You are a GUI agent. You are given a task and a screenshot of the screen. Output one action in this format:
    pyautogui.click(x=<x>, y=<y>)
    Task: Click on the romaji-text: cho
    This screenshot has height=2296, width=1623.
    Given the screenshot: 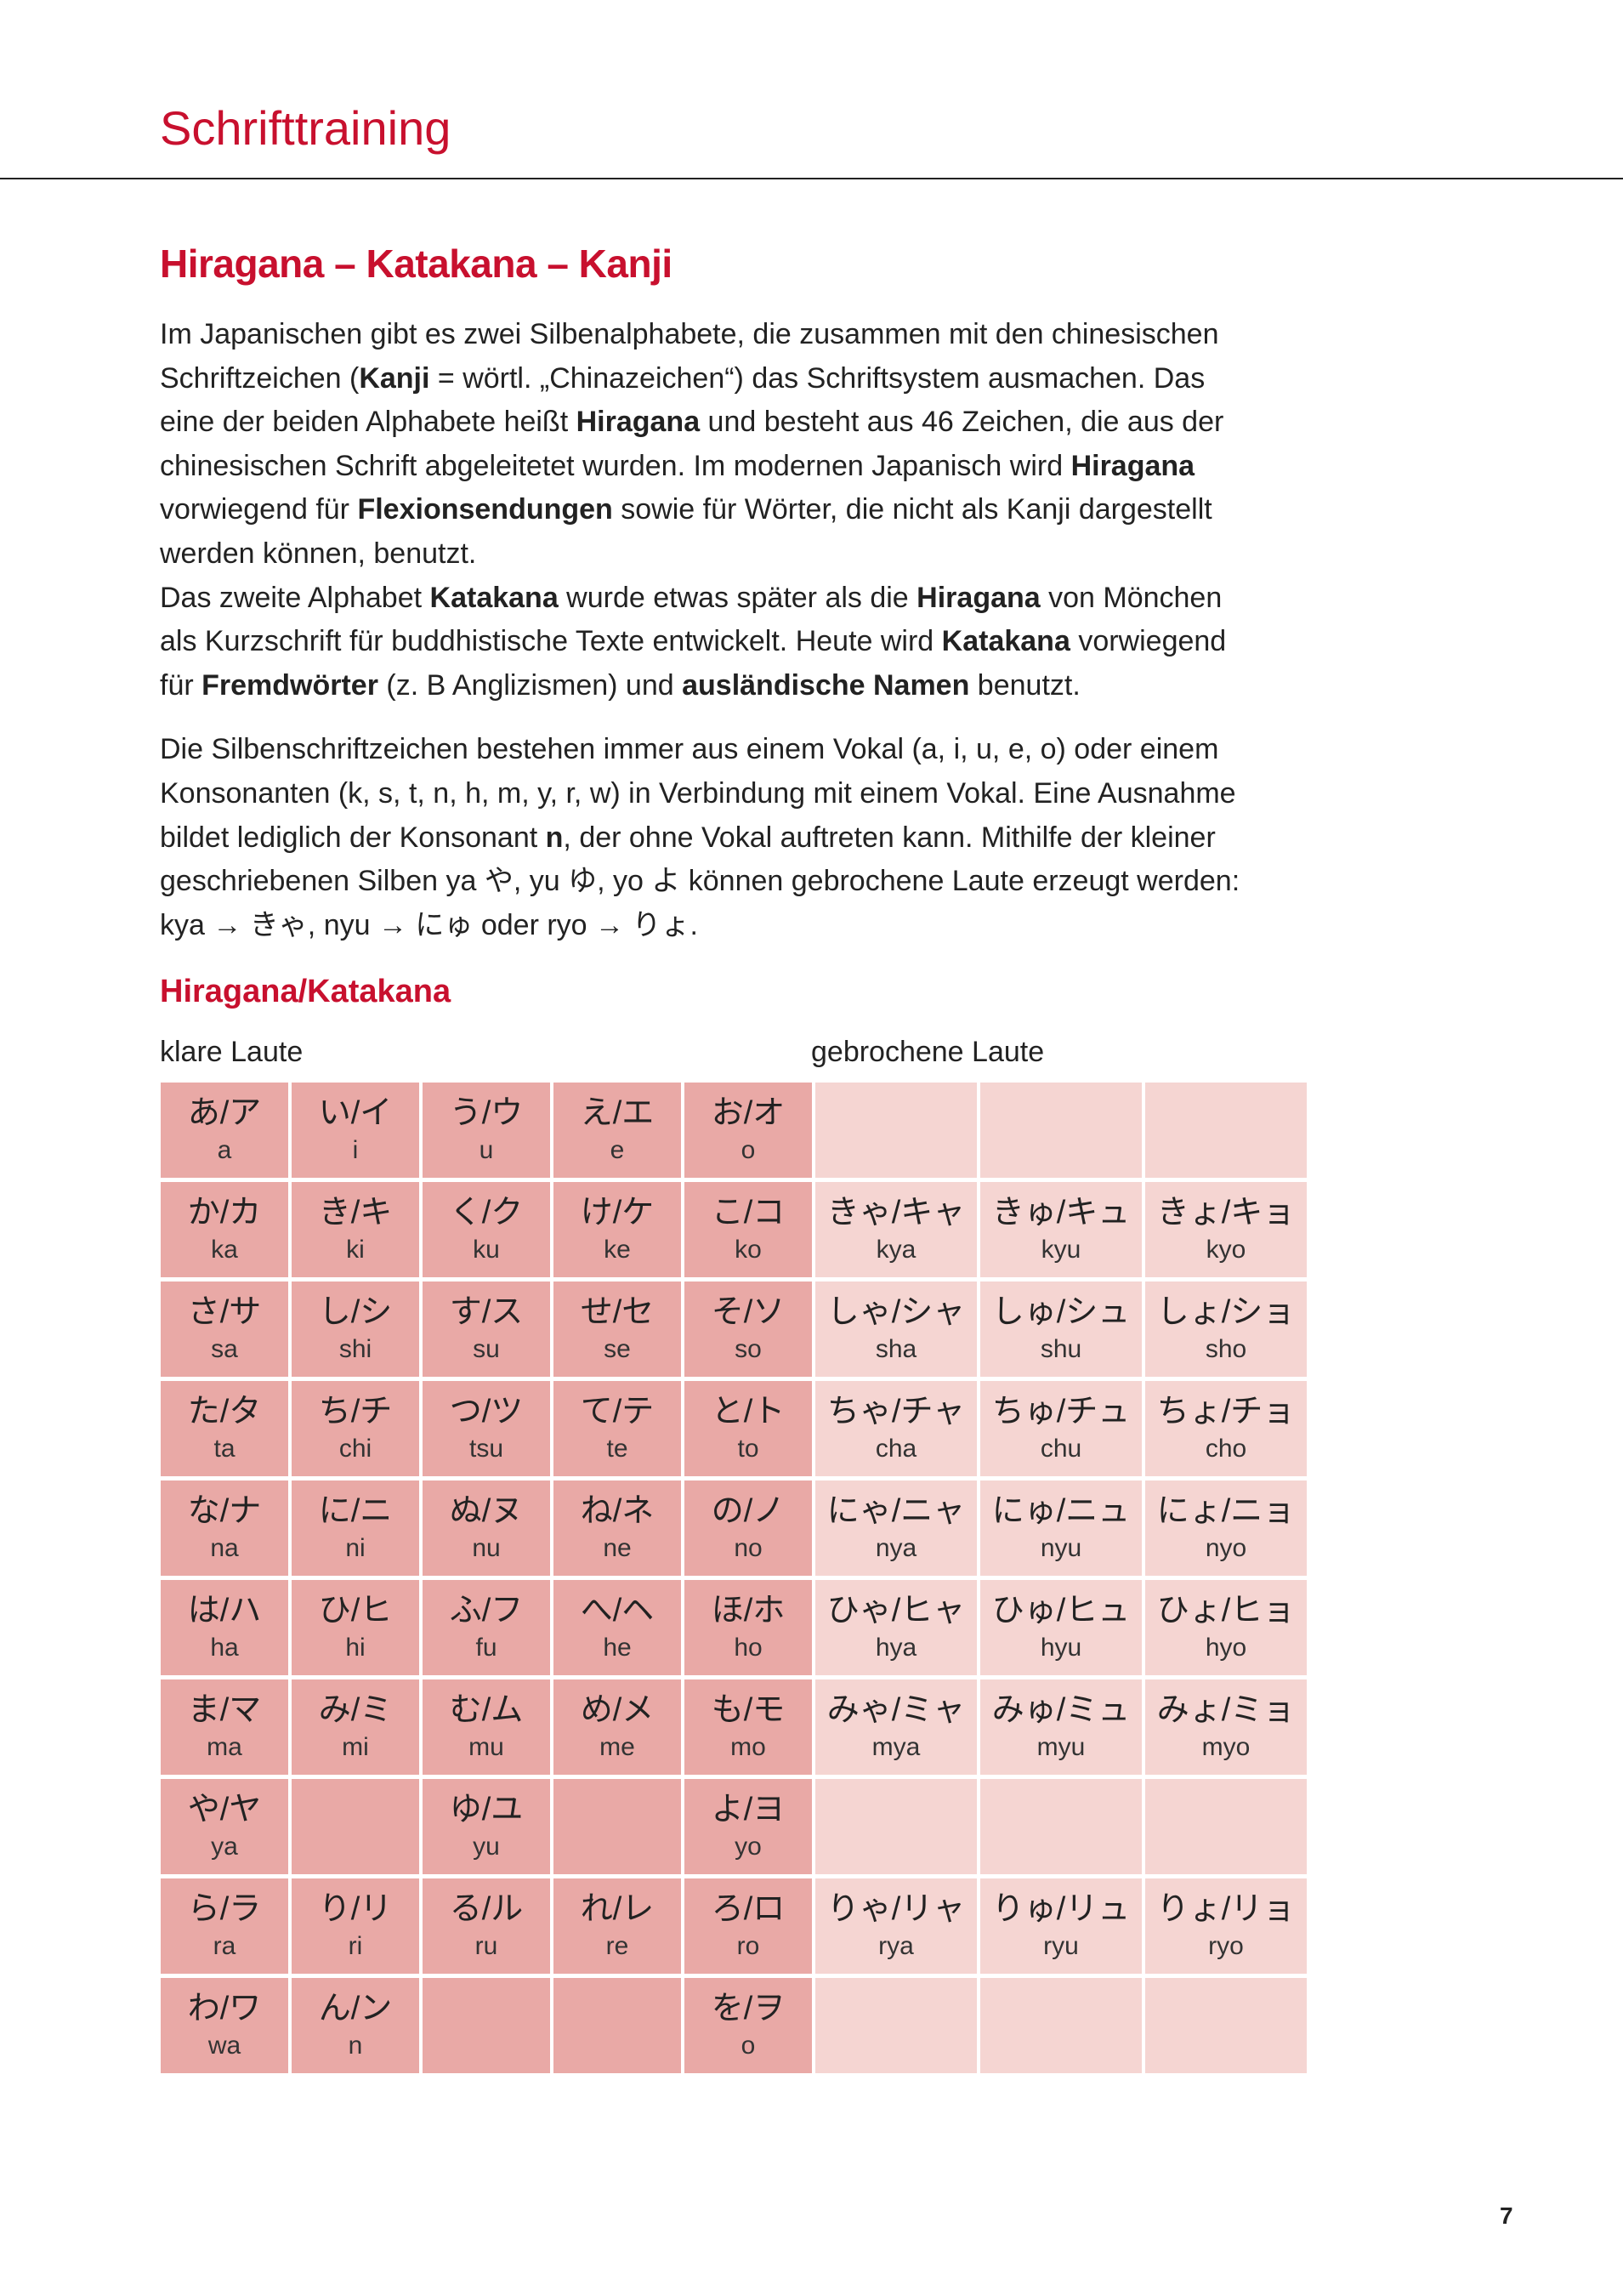 What is the action you would take?
    pyautogui.click(x=1226, y=1449)
    